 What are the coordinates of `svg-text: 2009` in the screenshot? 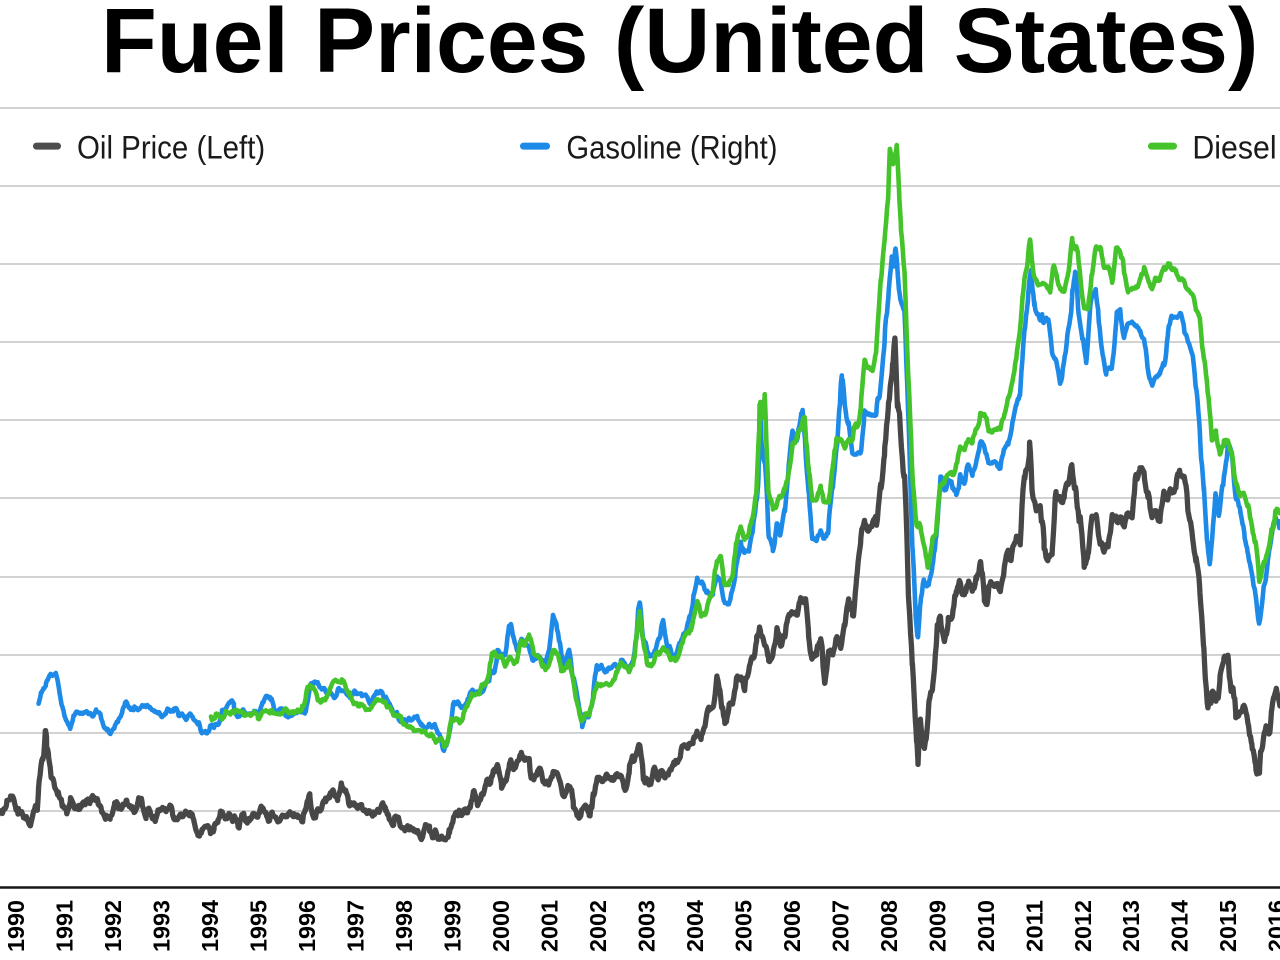 It's located at (937, 926).